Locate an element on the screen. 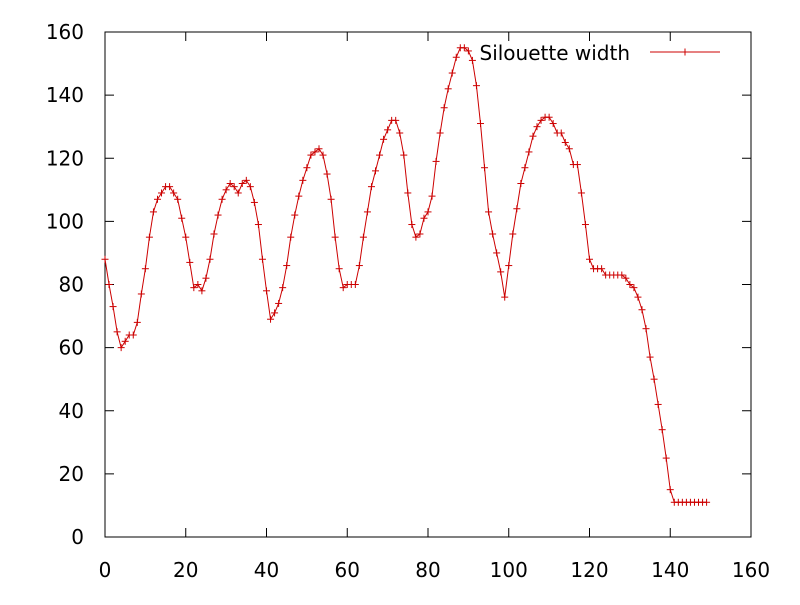  y-tick-label: 60 is located at coordinates (71, 348).